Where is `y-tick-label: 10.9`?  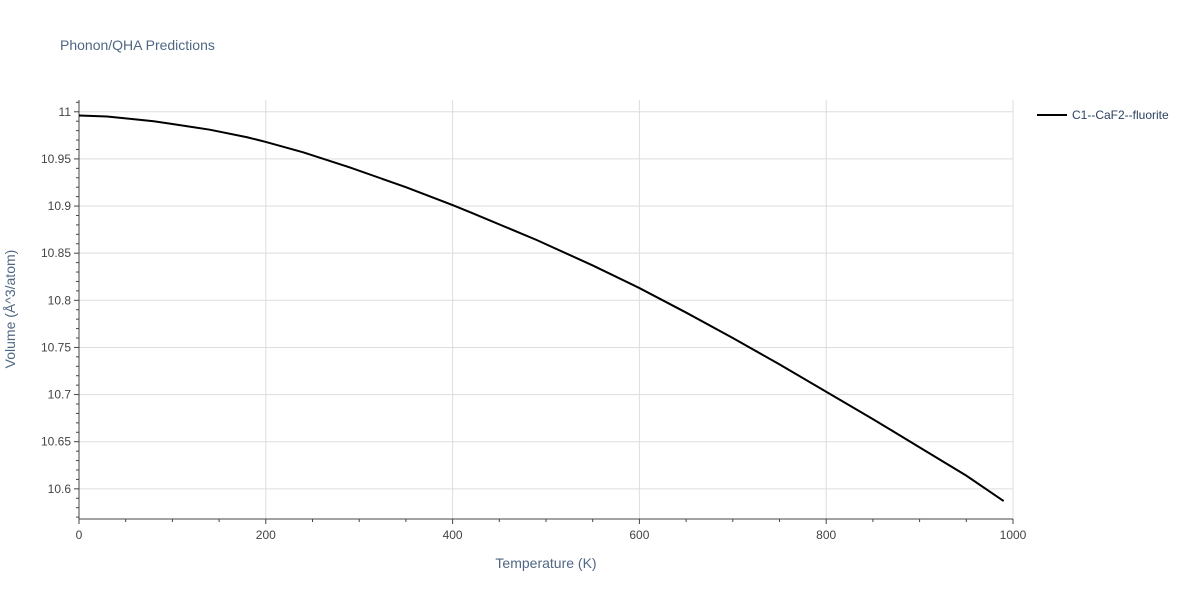
y-tick-label: 10.9 is located at coordinates (60, 206).